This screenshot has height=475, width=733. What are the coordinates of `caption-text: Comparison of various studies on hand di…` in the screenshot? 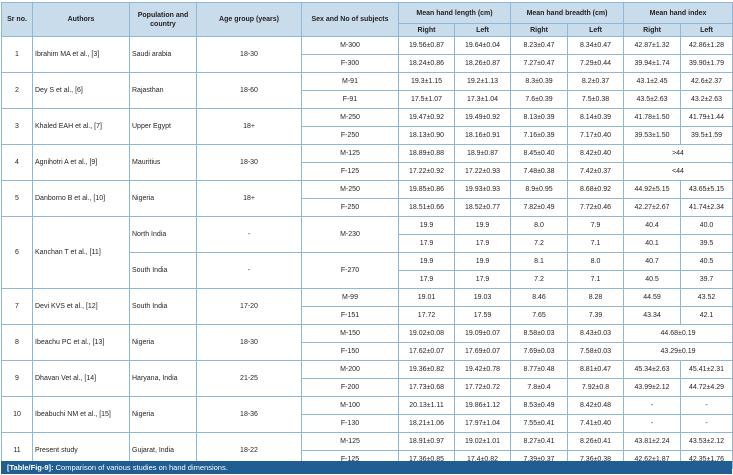 It's located at (140, 467).